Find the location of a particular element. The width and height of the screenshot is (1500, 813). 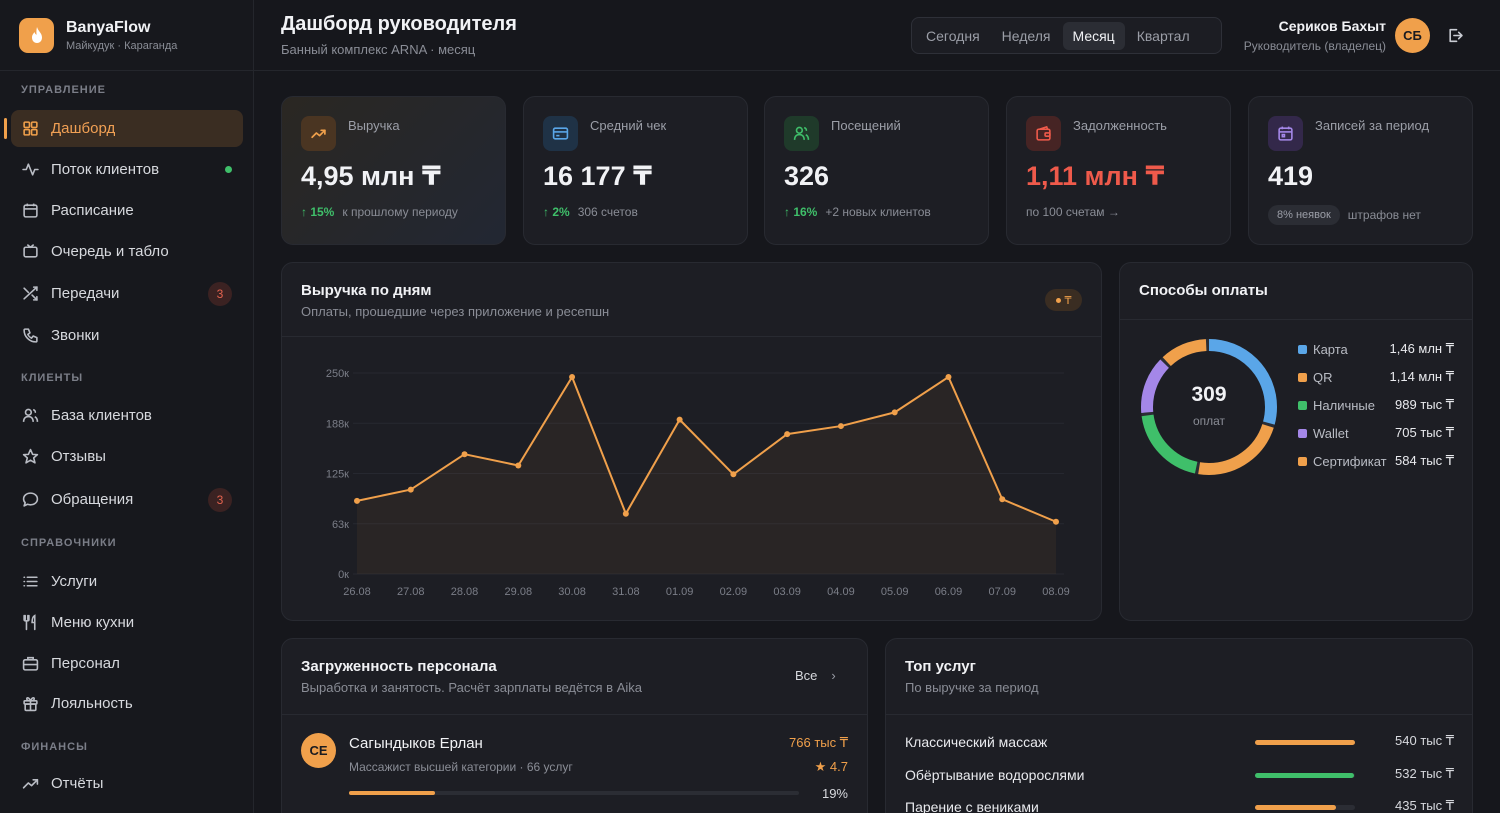

legend-name: Wallet is located at coordinates (1331, 433).